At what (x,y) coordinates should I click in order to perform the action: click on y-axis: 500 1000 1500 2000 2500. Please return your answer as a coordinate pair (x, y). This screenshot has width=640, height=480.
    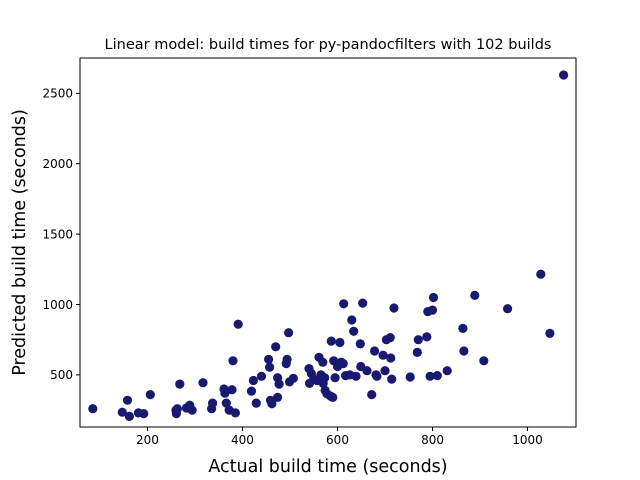
    Looking at the image, I should click on (61, 234).